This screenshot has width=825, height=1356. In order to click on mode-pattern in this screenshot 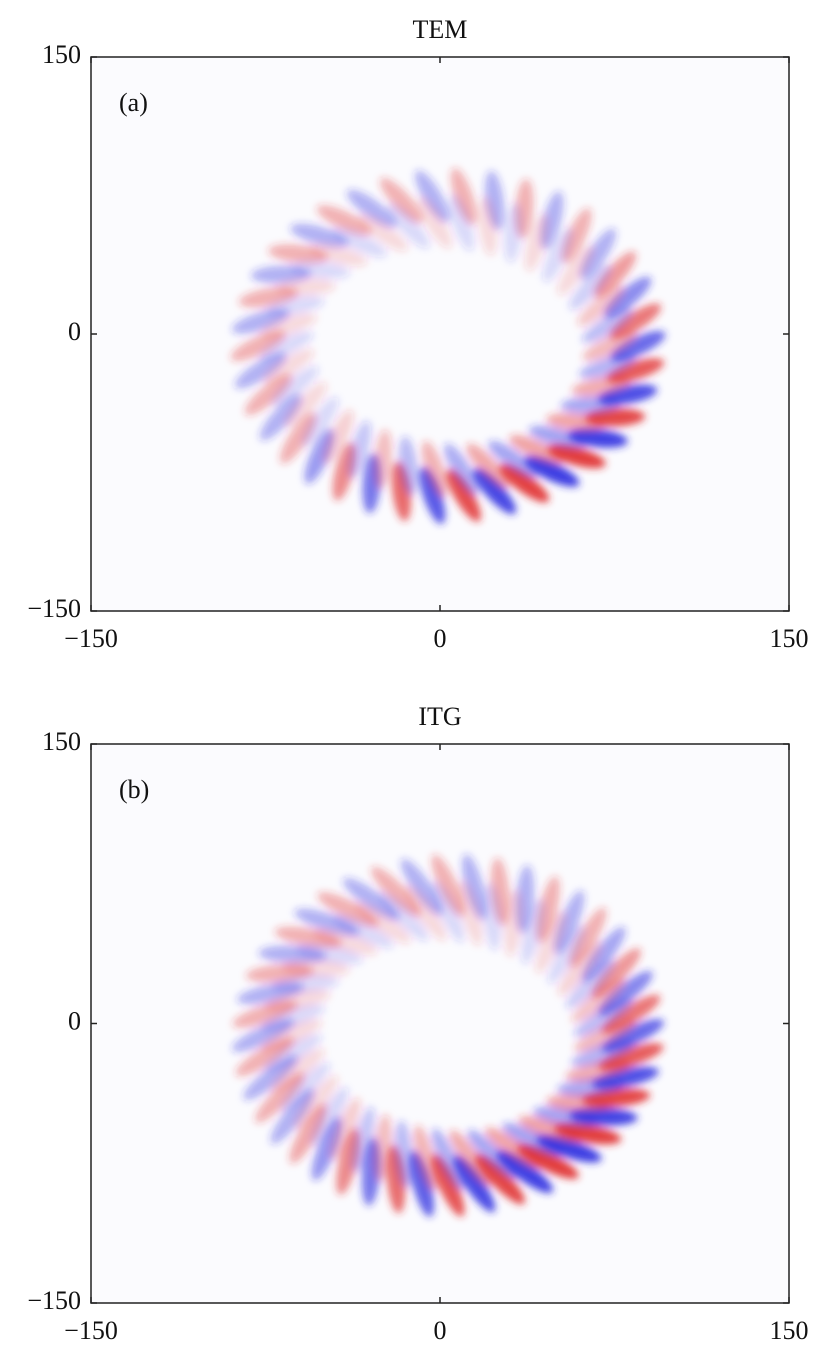, I will do `click(448, 346)`.